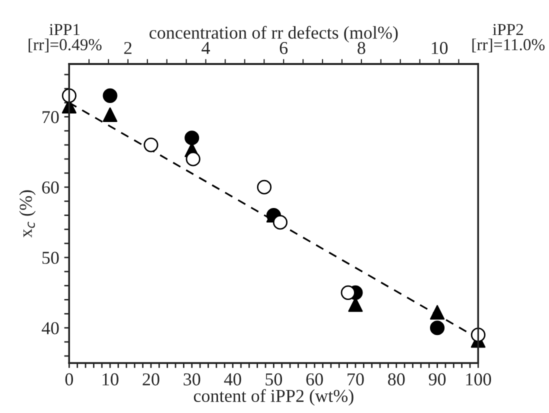  I want to click on x2-tick-label: 10, so click(440, 48).